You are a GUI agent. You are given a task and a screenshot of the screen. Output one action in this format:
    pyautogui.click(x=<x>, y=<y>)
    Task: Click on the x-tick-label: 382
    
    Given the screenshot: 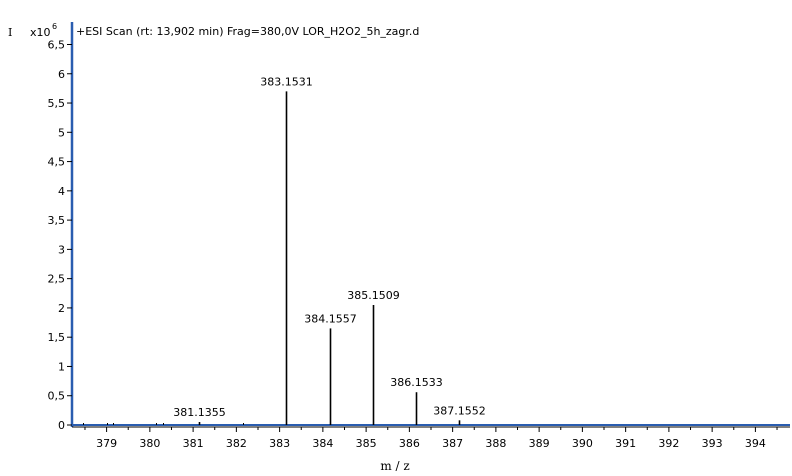 What is the action you would take?
    pyautogui.click(x=236, y=443)
    